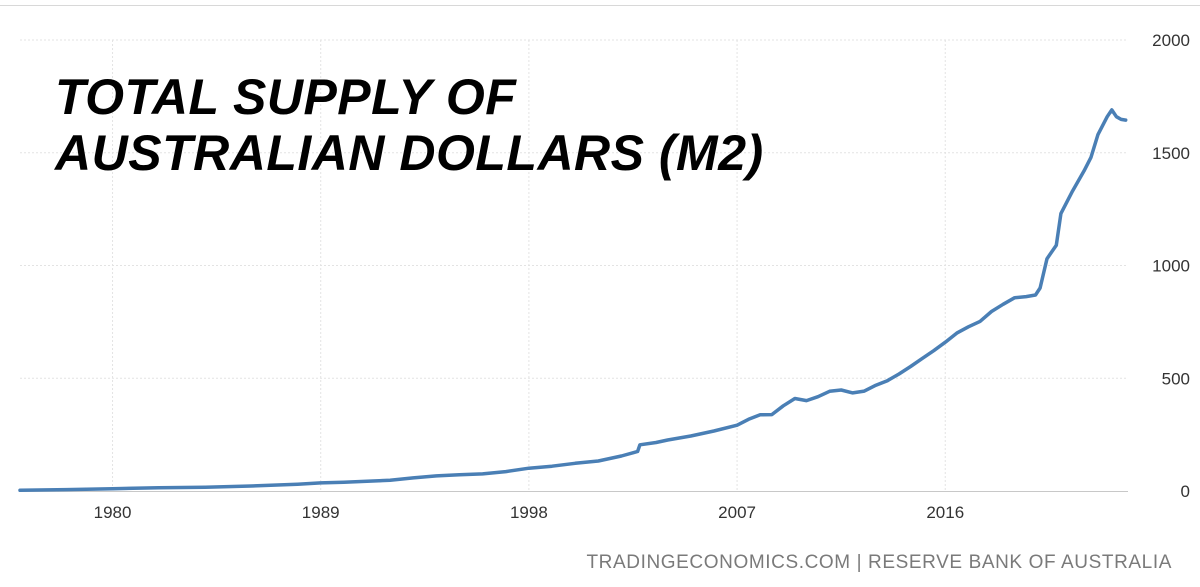 This screenshot has height=587, width=1200. I want to click on y-tick-label: 0, so click(1185, 491).